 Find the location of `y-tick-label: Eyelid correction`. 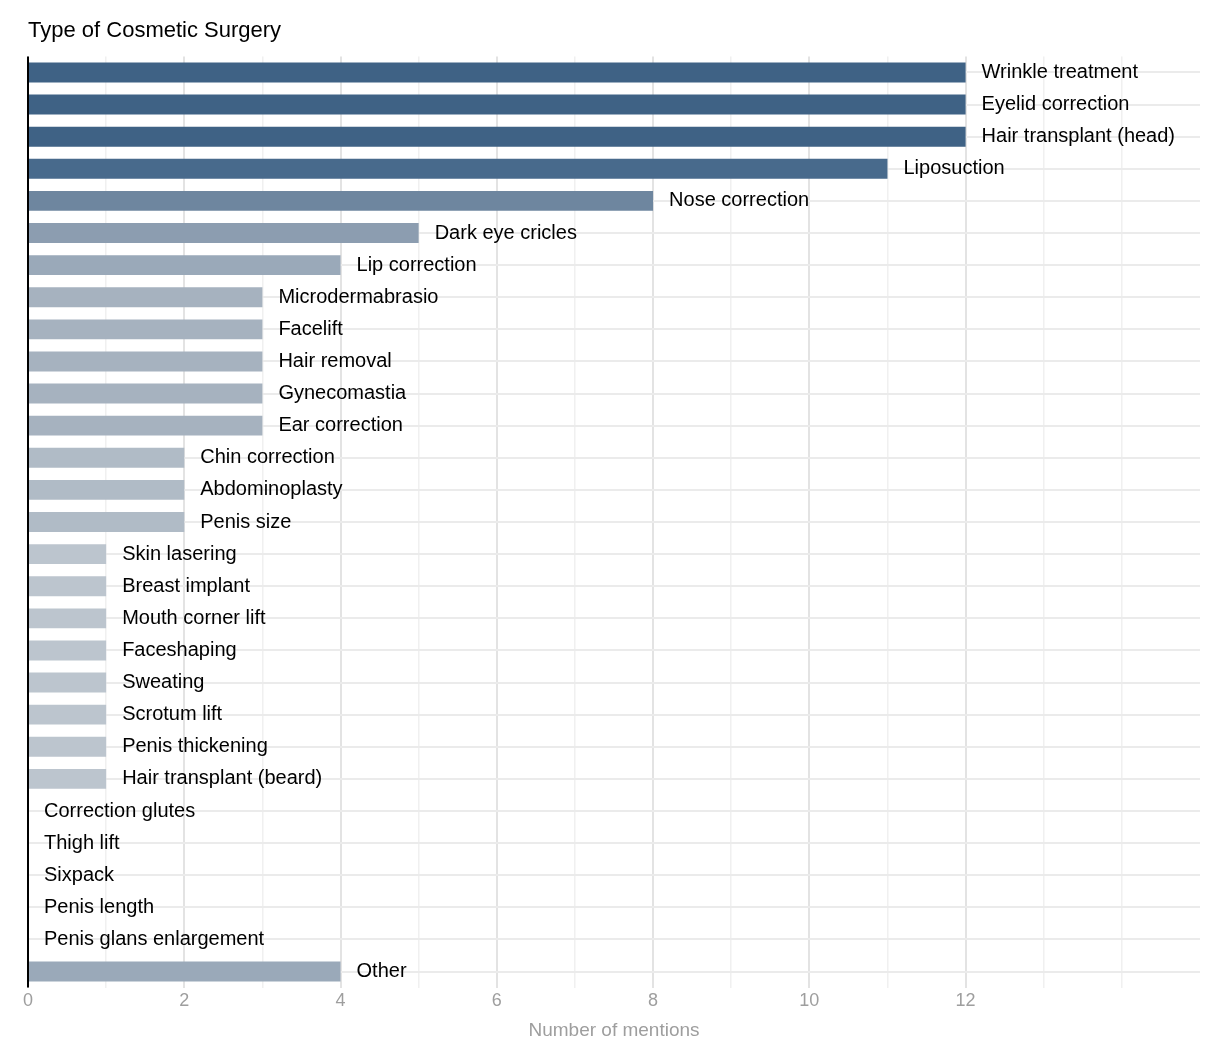

y-tick-label: Eyelid correction is located at coordinates (1055, 103).